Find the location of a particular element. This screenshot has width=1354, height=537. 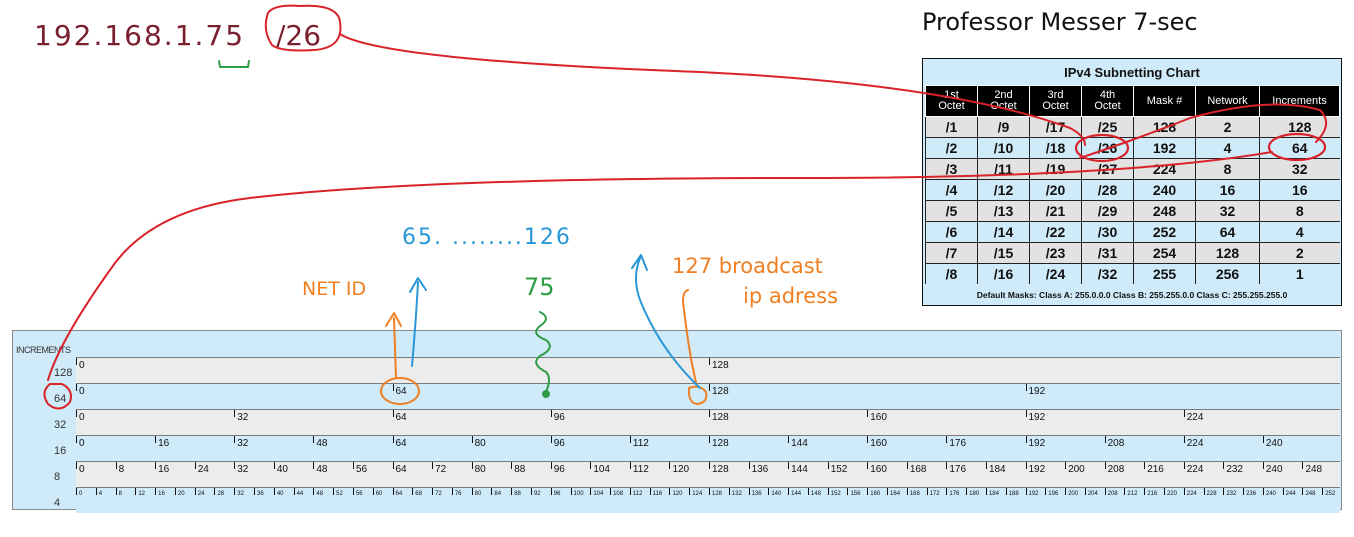

tick-label: 176 is located at coordinates (954, 494).